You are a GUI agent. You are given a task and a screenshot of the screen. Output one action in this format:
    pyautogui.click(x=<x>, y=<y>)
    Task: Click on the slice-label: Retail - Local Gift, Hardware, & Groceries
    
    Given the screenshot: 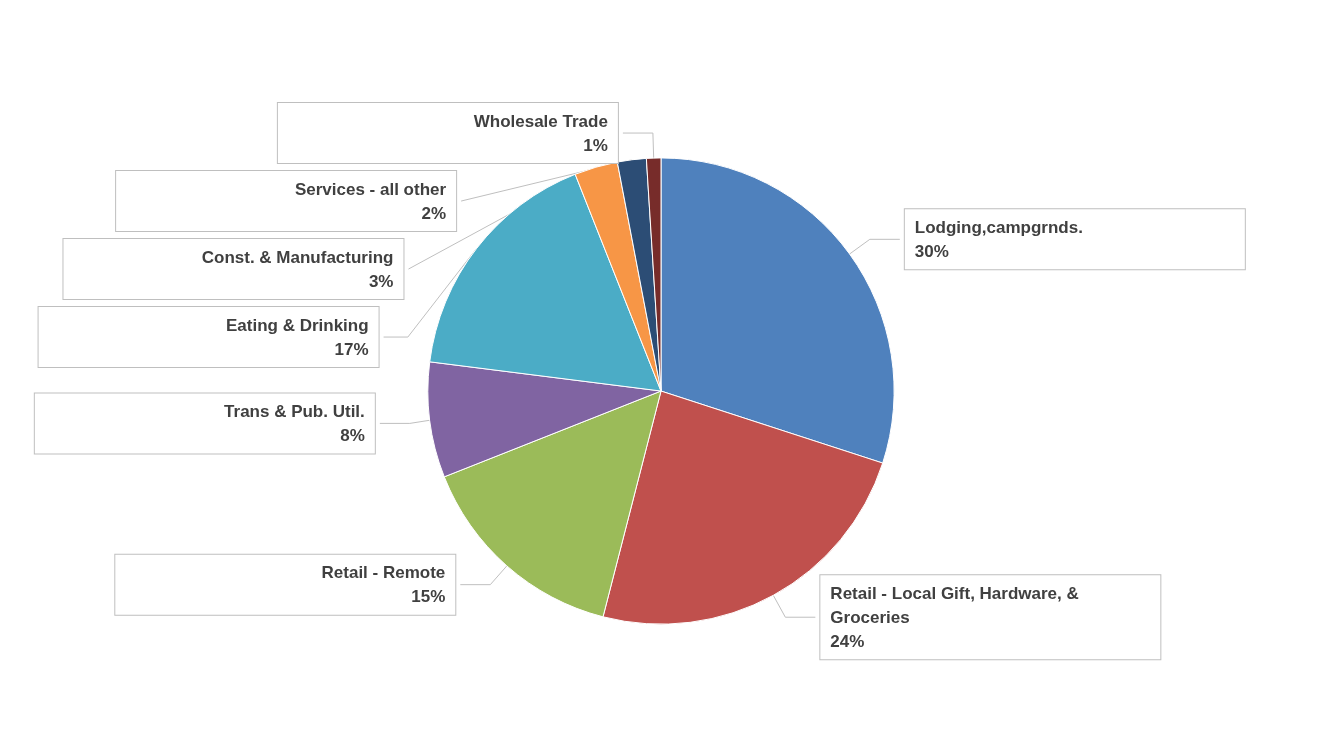 What is the action you would take?
    pyautogui.click(x=957, y=605)
    